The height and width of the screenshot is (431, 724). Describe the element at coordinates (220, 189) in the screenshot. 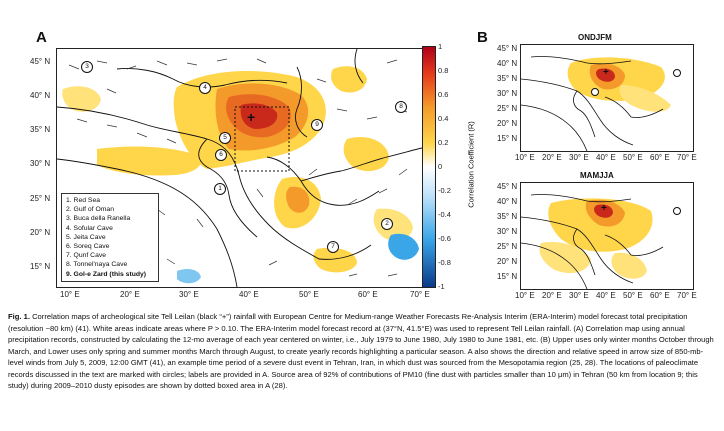

I see `site-circle-1: 1` at that location.